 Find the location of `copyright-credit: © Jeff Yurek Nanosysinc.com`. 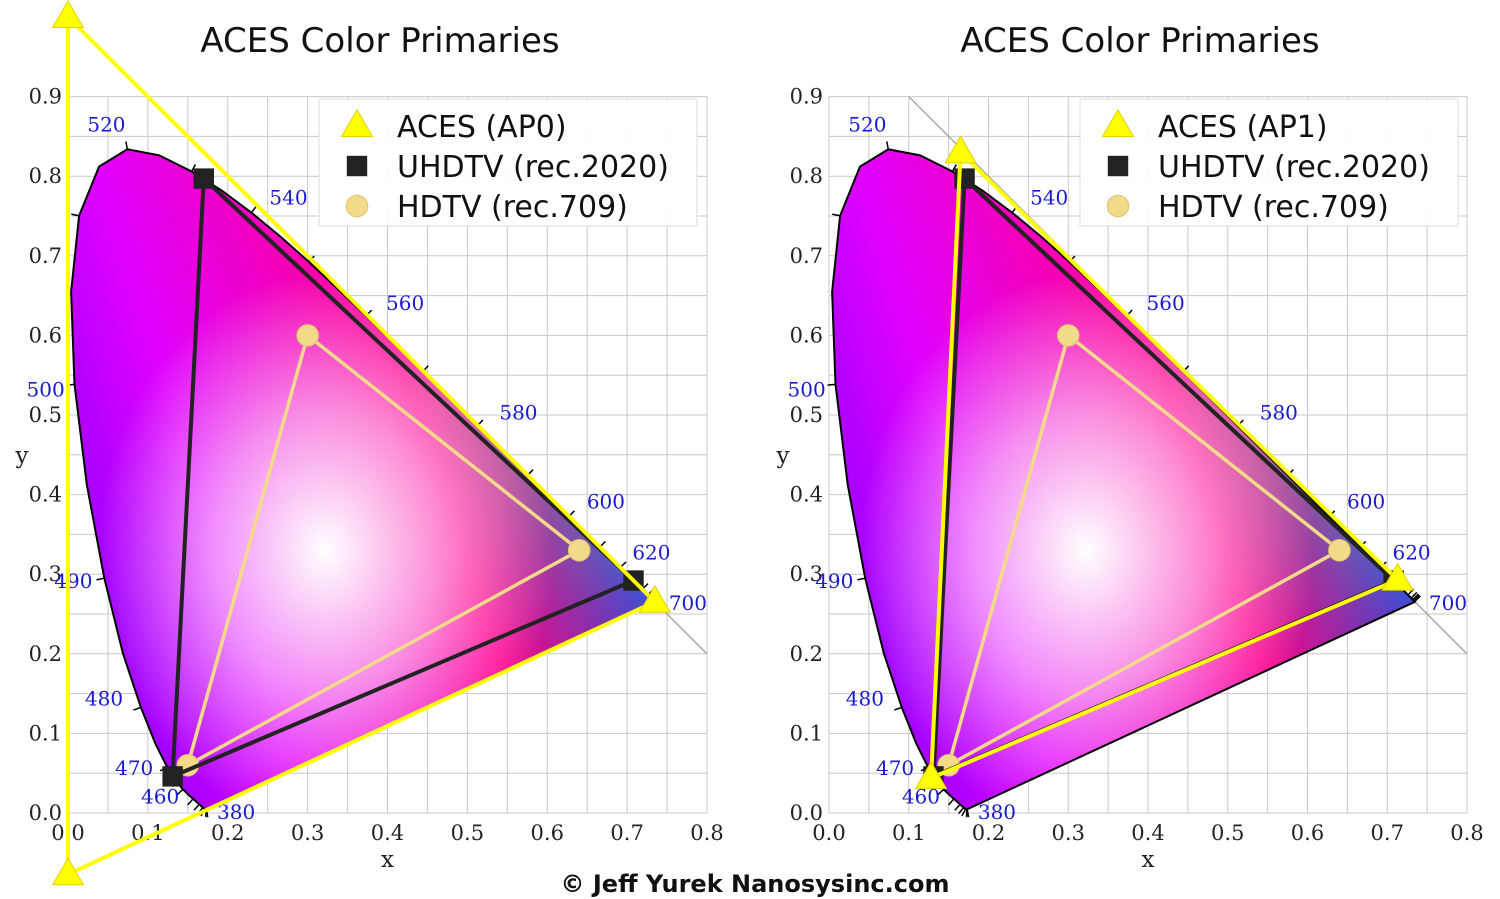

copyright-credit: © Jeff Yurek Nanosysinc.com is located at coordinates (755, 884).